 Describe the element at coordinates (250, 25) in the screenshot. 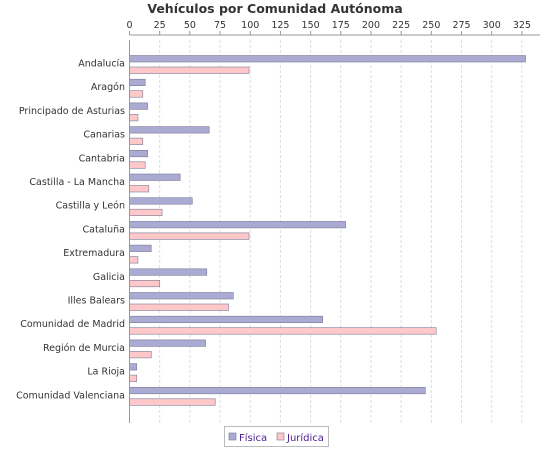

I see `x-tick-label: 100` at that location.